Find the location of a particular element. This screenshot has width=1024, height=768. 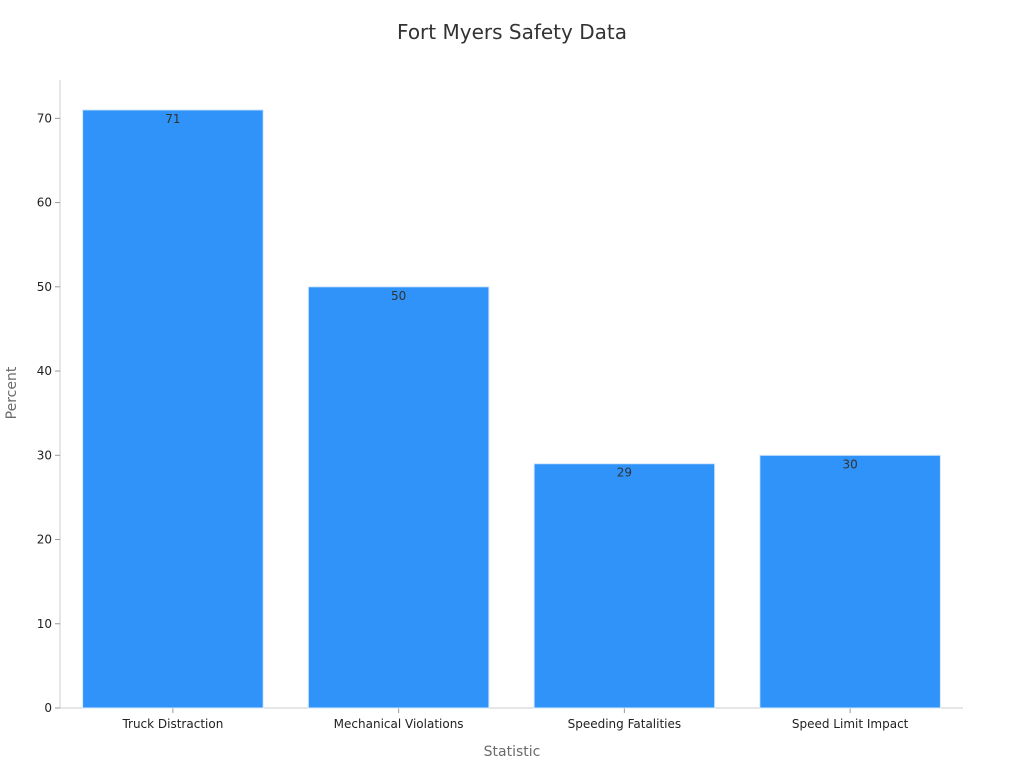

y-tick-label: 30 is located at coordinates (44, 455).